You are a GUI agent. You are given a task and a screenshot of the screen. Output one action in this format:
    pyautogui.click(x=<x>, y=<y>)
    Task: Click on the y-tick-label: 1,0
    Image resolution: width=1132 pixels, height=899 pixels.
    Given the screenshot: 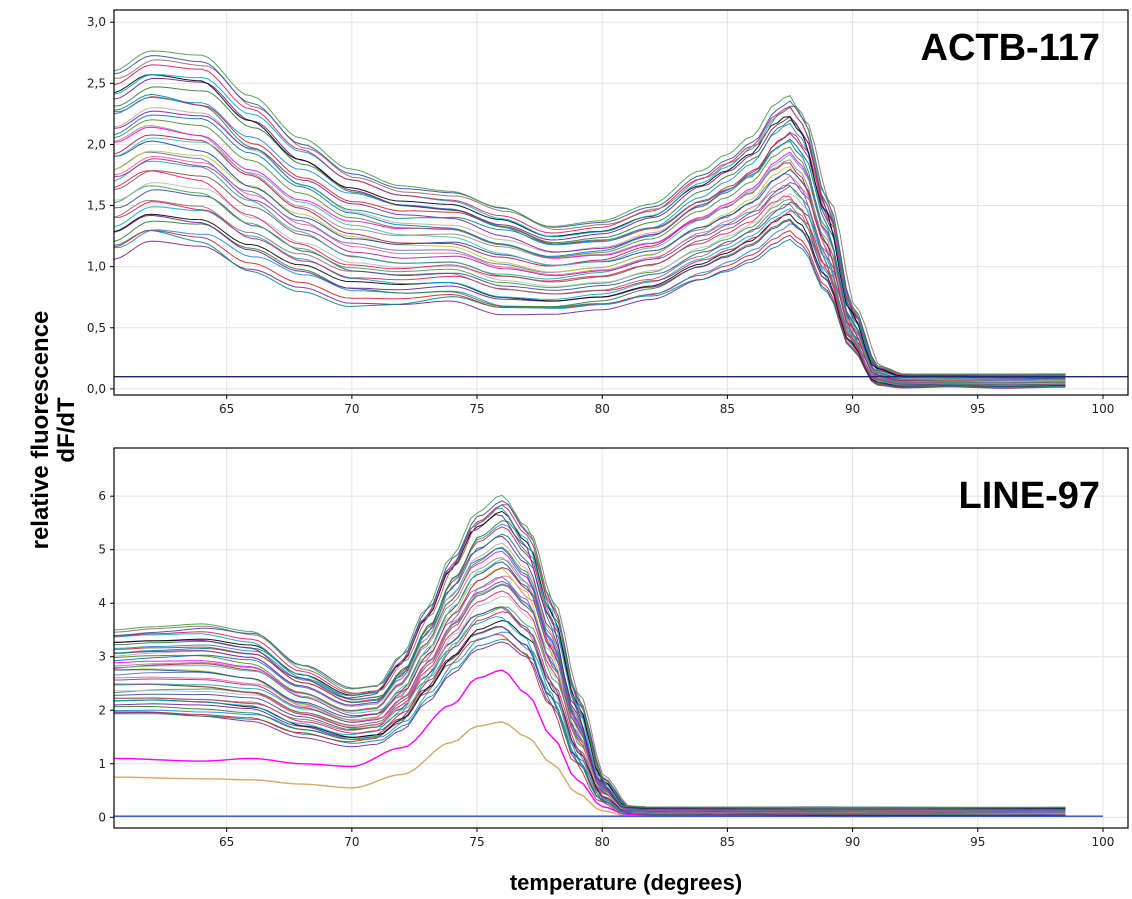 What is the action you would take?
    pyautogui.click(x=96, y=267)
    